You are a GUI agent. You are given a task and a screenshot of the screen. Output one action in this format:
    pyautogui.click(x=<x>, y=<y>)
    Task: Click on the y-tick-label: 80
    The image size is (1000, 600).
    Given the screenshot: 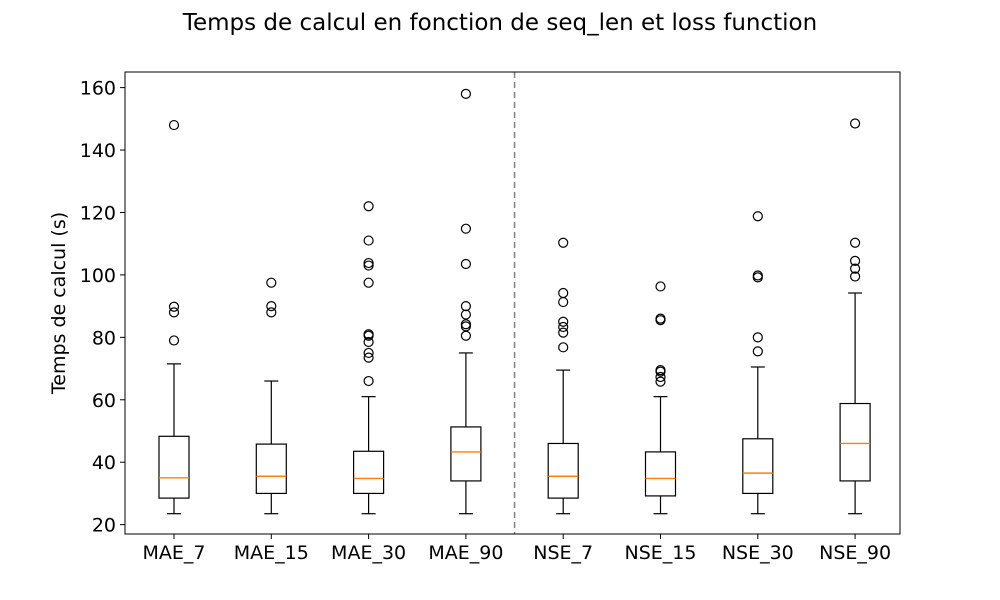 What is the action you would take?
    pyautogui.click(x=104, y=338)
    